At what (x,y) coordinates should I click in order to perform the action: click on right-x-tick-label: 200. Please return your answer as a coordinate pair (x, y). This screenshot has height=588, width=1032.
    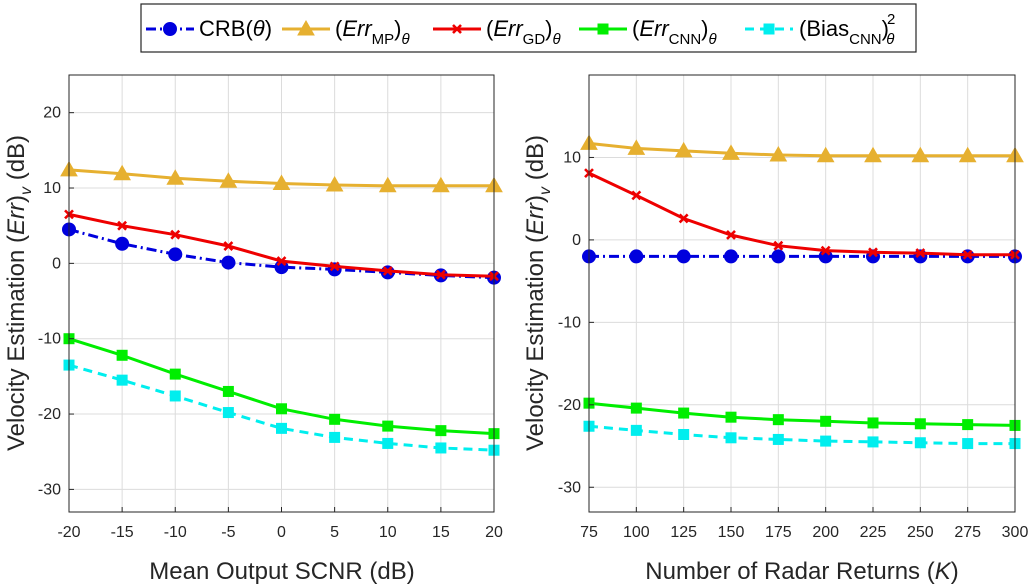
    Looking at the image, I should click on (825, 532).